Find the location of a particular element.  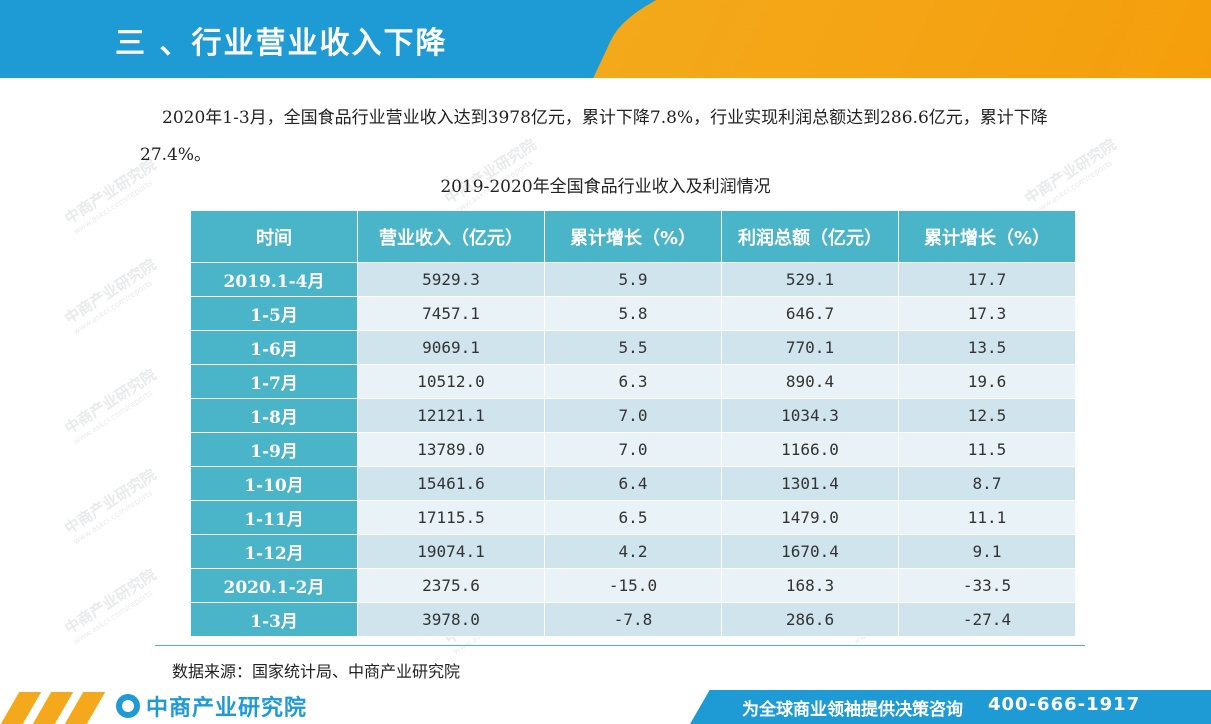

table-row: 1-7月 10512.0 6.3 890.4 19.6 is located at coordinates (633, 381).